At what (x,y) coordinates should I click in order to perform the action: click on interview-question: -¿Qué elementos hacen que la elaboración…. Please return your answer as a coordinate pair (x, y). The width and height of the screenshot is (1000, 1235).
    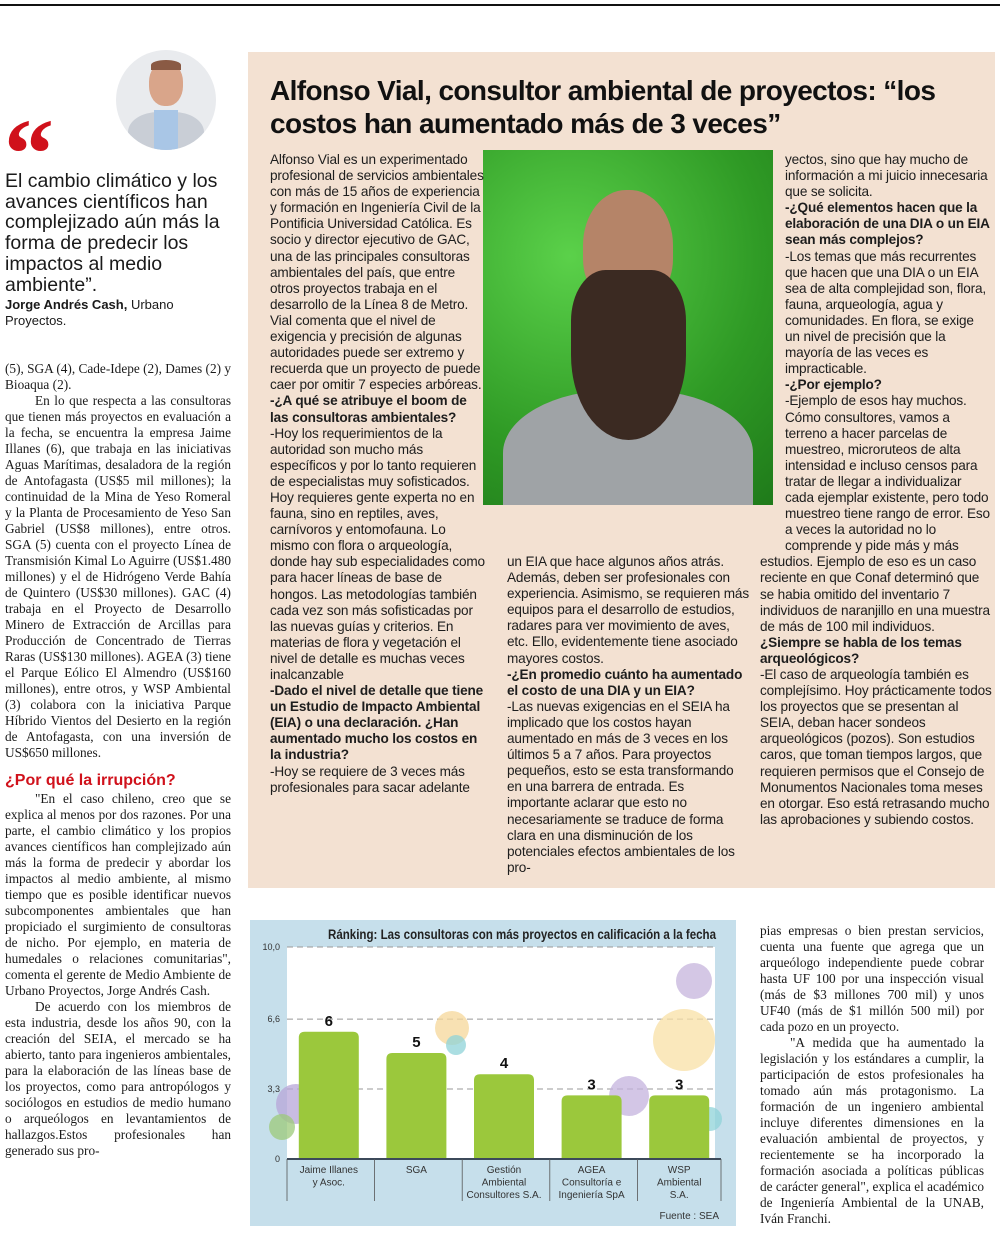
    Looking at the image, I should click on (887, 224).